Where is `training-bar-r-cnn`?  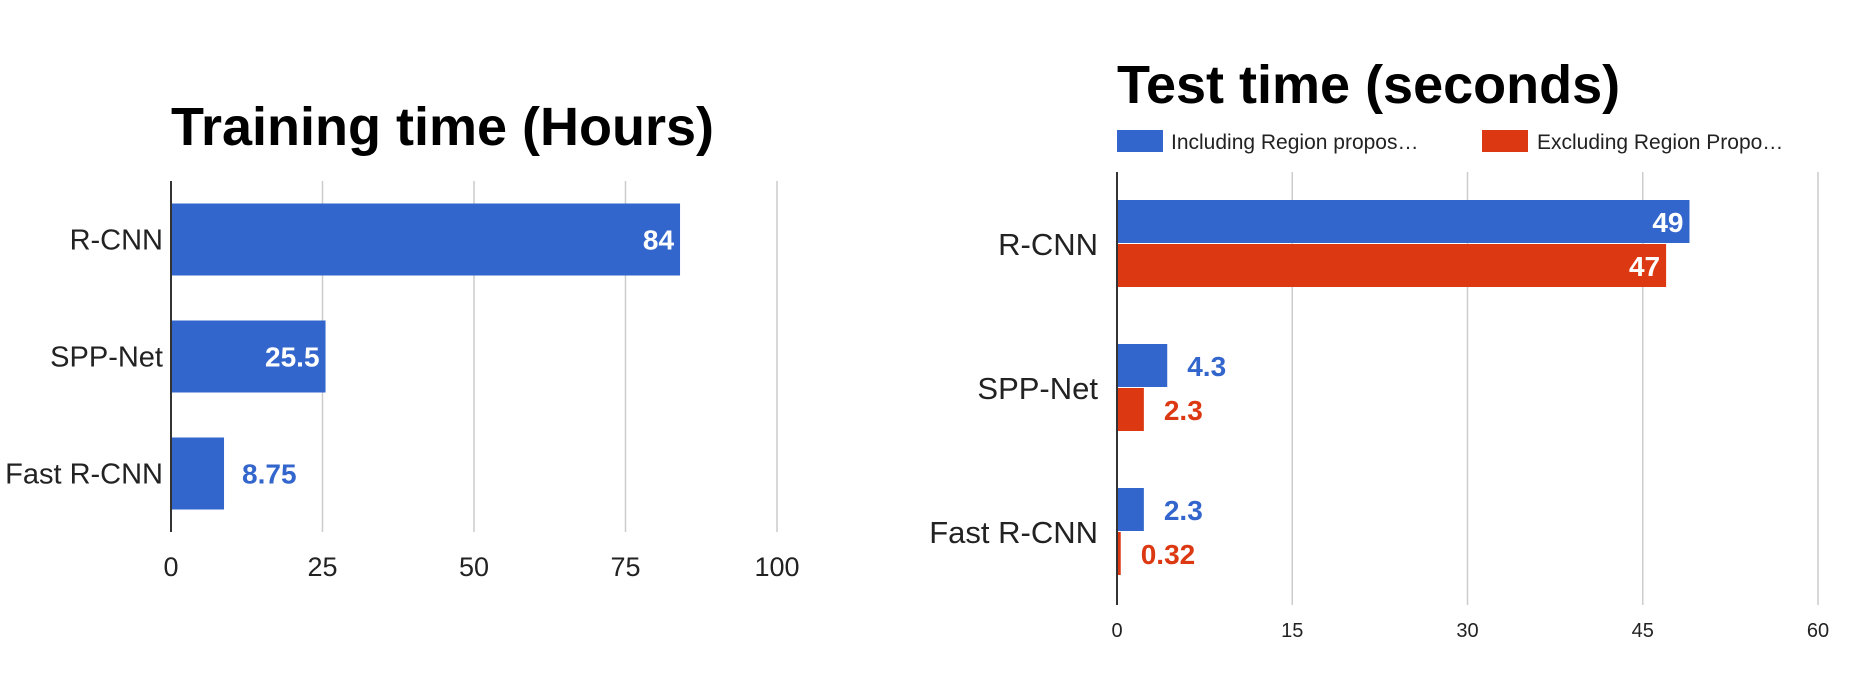
training-bar-r-cnn is located at coordinates (426, 239).